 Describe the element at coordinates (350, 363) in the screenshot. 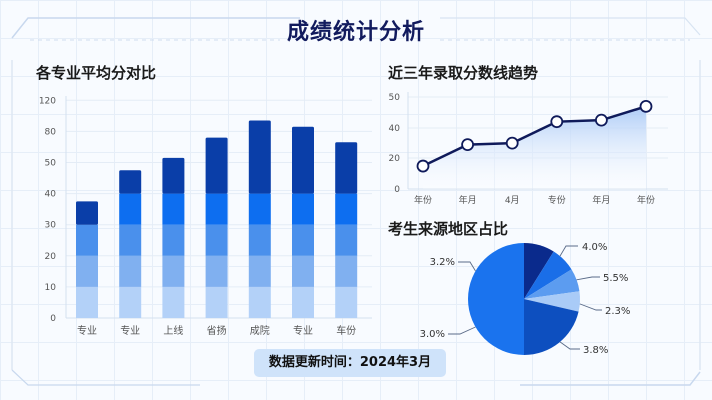

I see `update-time-badge: 数据更新时间：2024年3月` at that location.